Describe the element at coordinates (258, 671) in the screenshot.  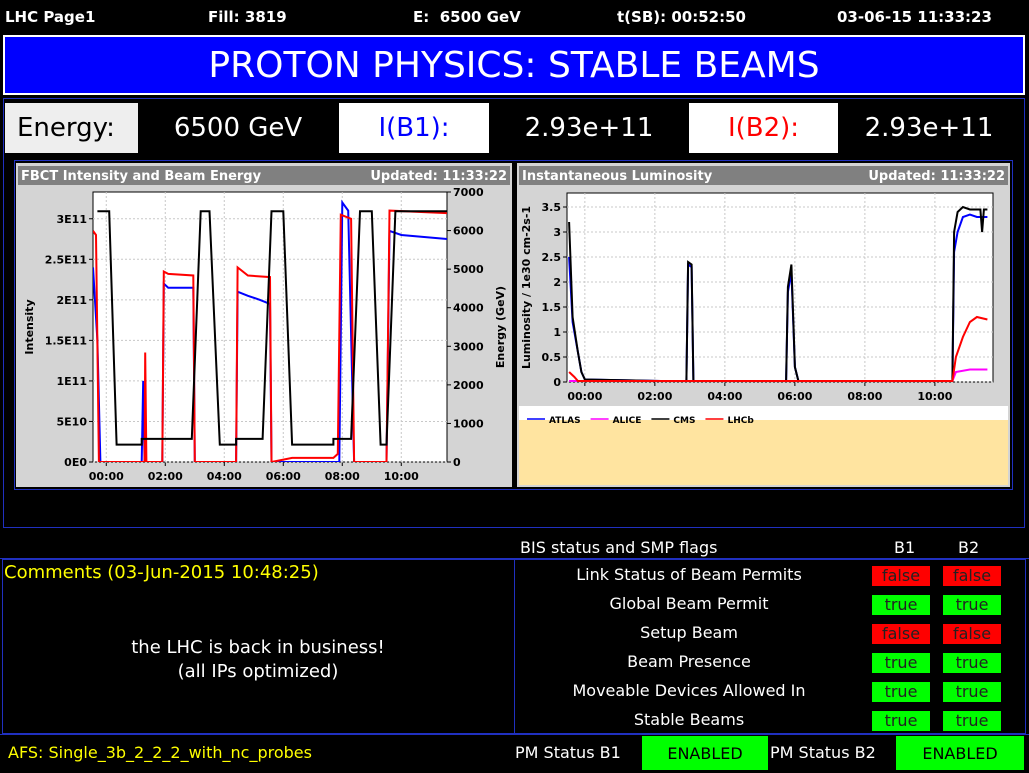
I see `comment-line: (all IPs optimized)` at that location.